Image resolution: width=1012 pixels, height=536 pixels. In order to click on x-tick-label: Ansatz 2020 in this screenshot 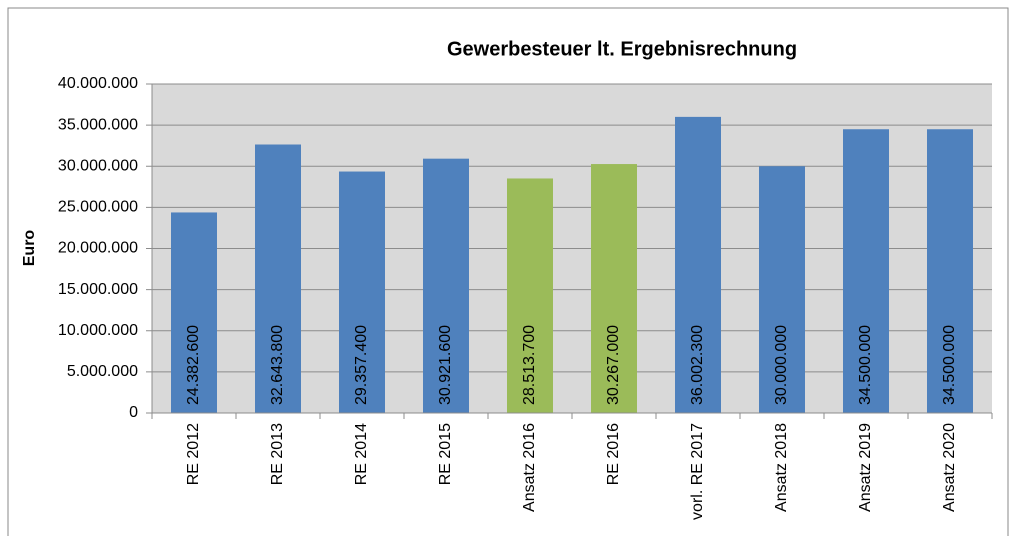, I will do `click(949, 467)`.